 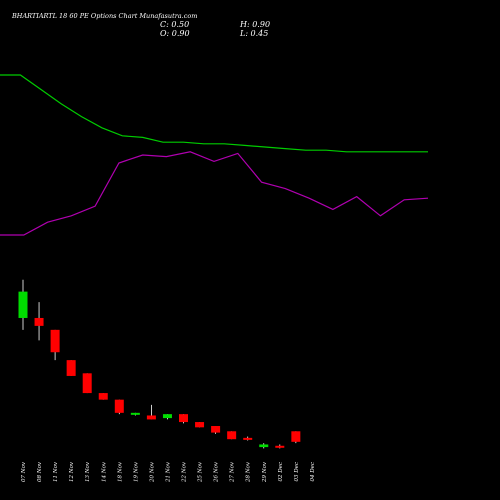 I want to click on x-tick-label: 07 Nov, so click(x=24, y=471).